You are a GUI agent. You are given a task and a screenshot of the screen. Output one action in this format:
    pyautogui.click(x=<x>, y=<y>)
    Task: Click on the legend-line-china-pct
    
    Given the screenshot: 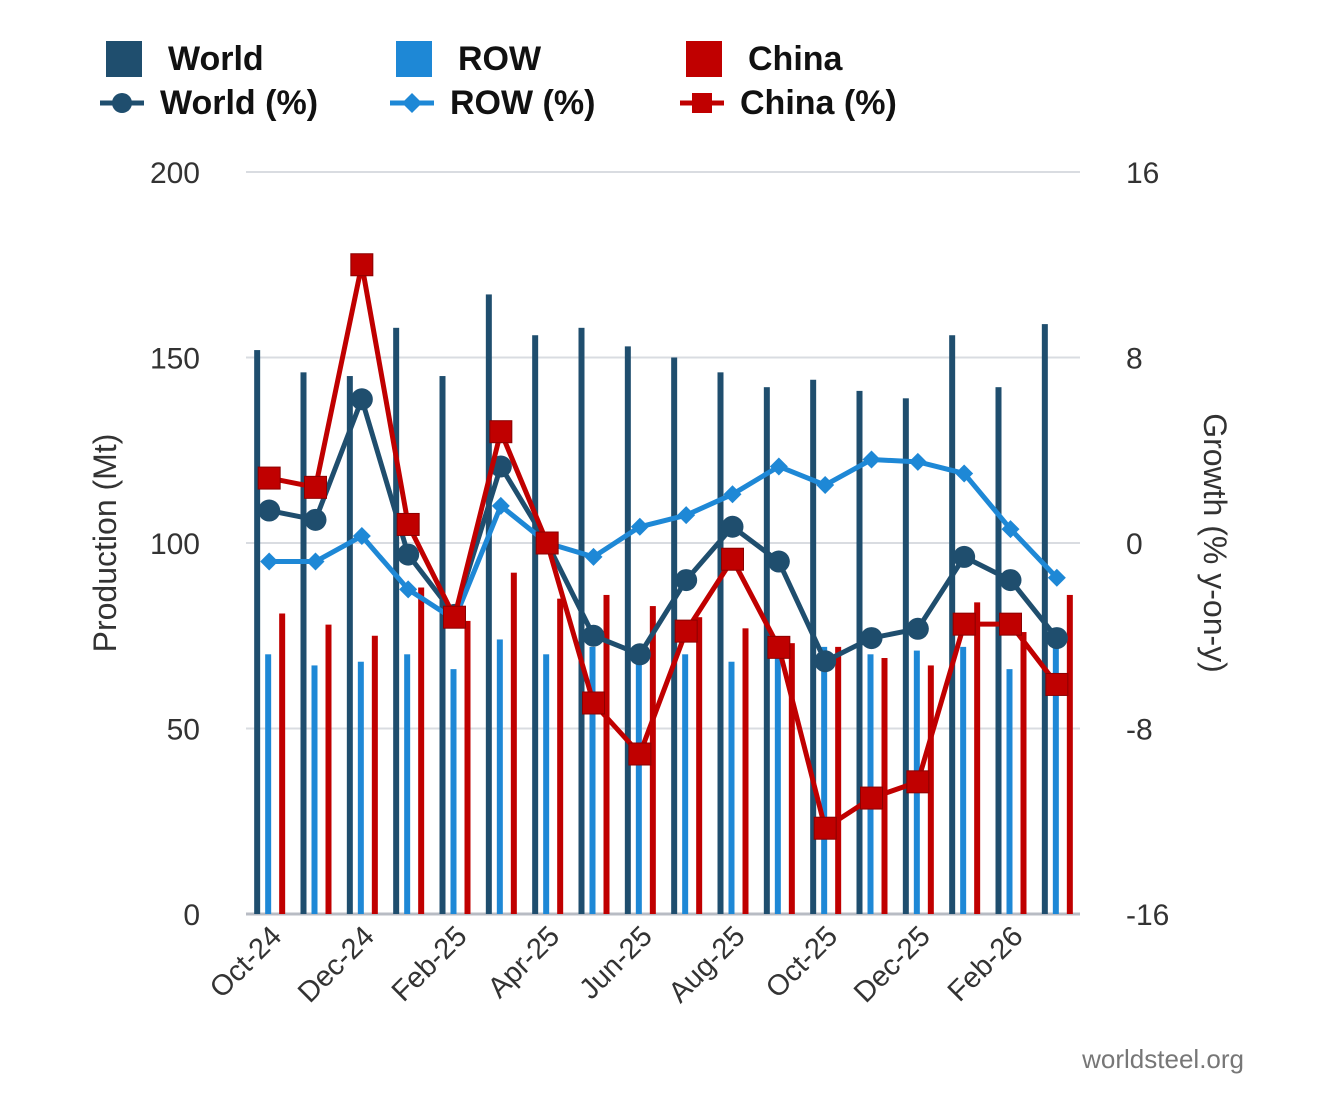 What is the action you would take?
    pyautogui.click(x=702, y=103)
    